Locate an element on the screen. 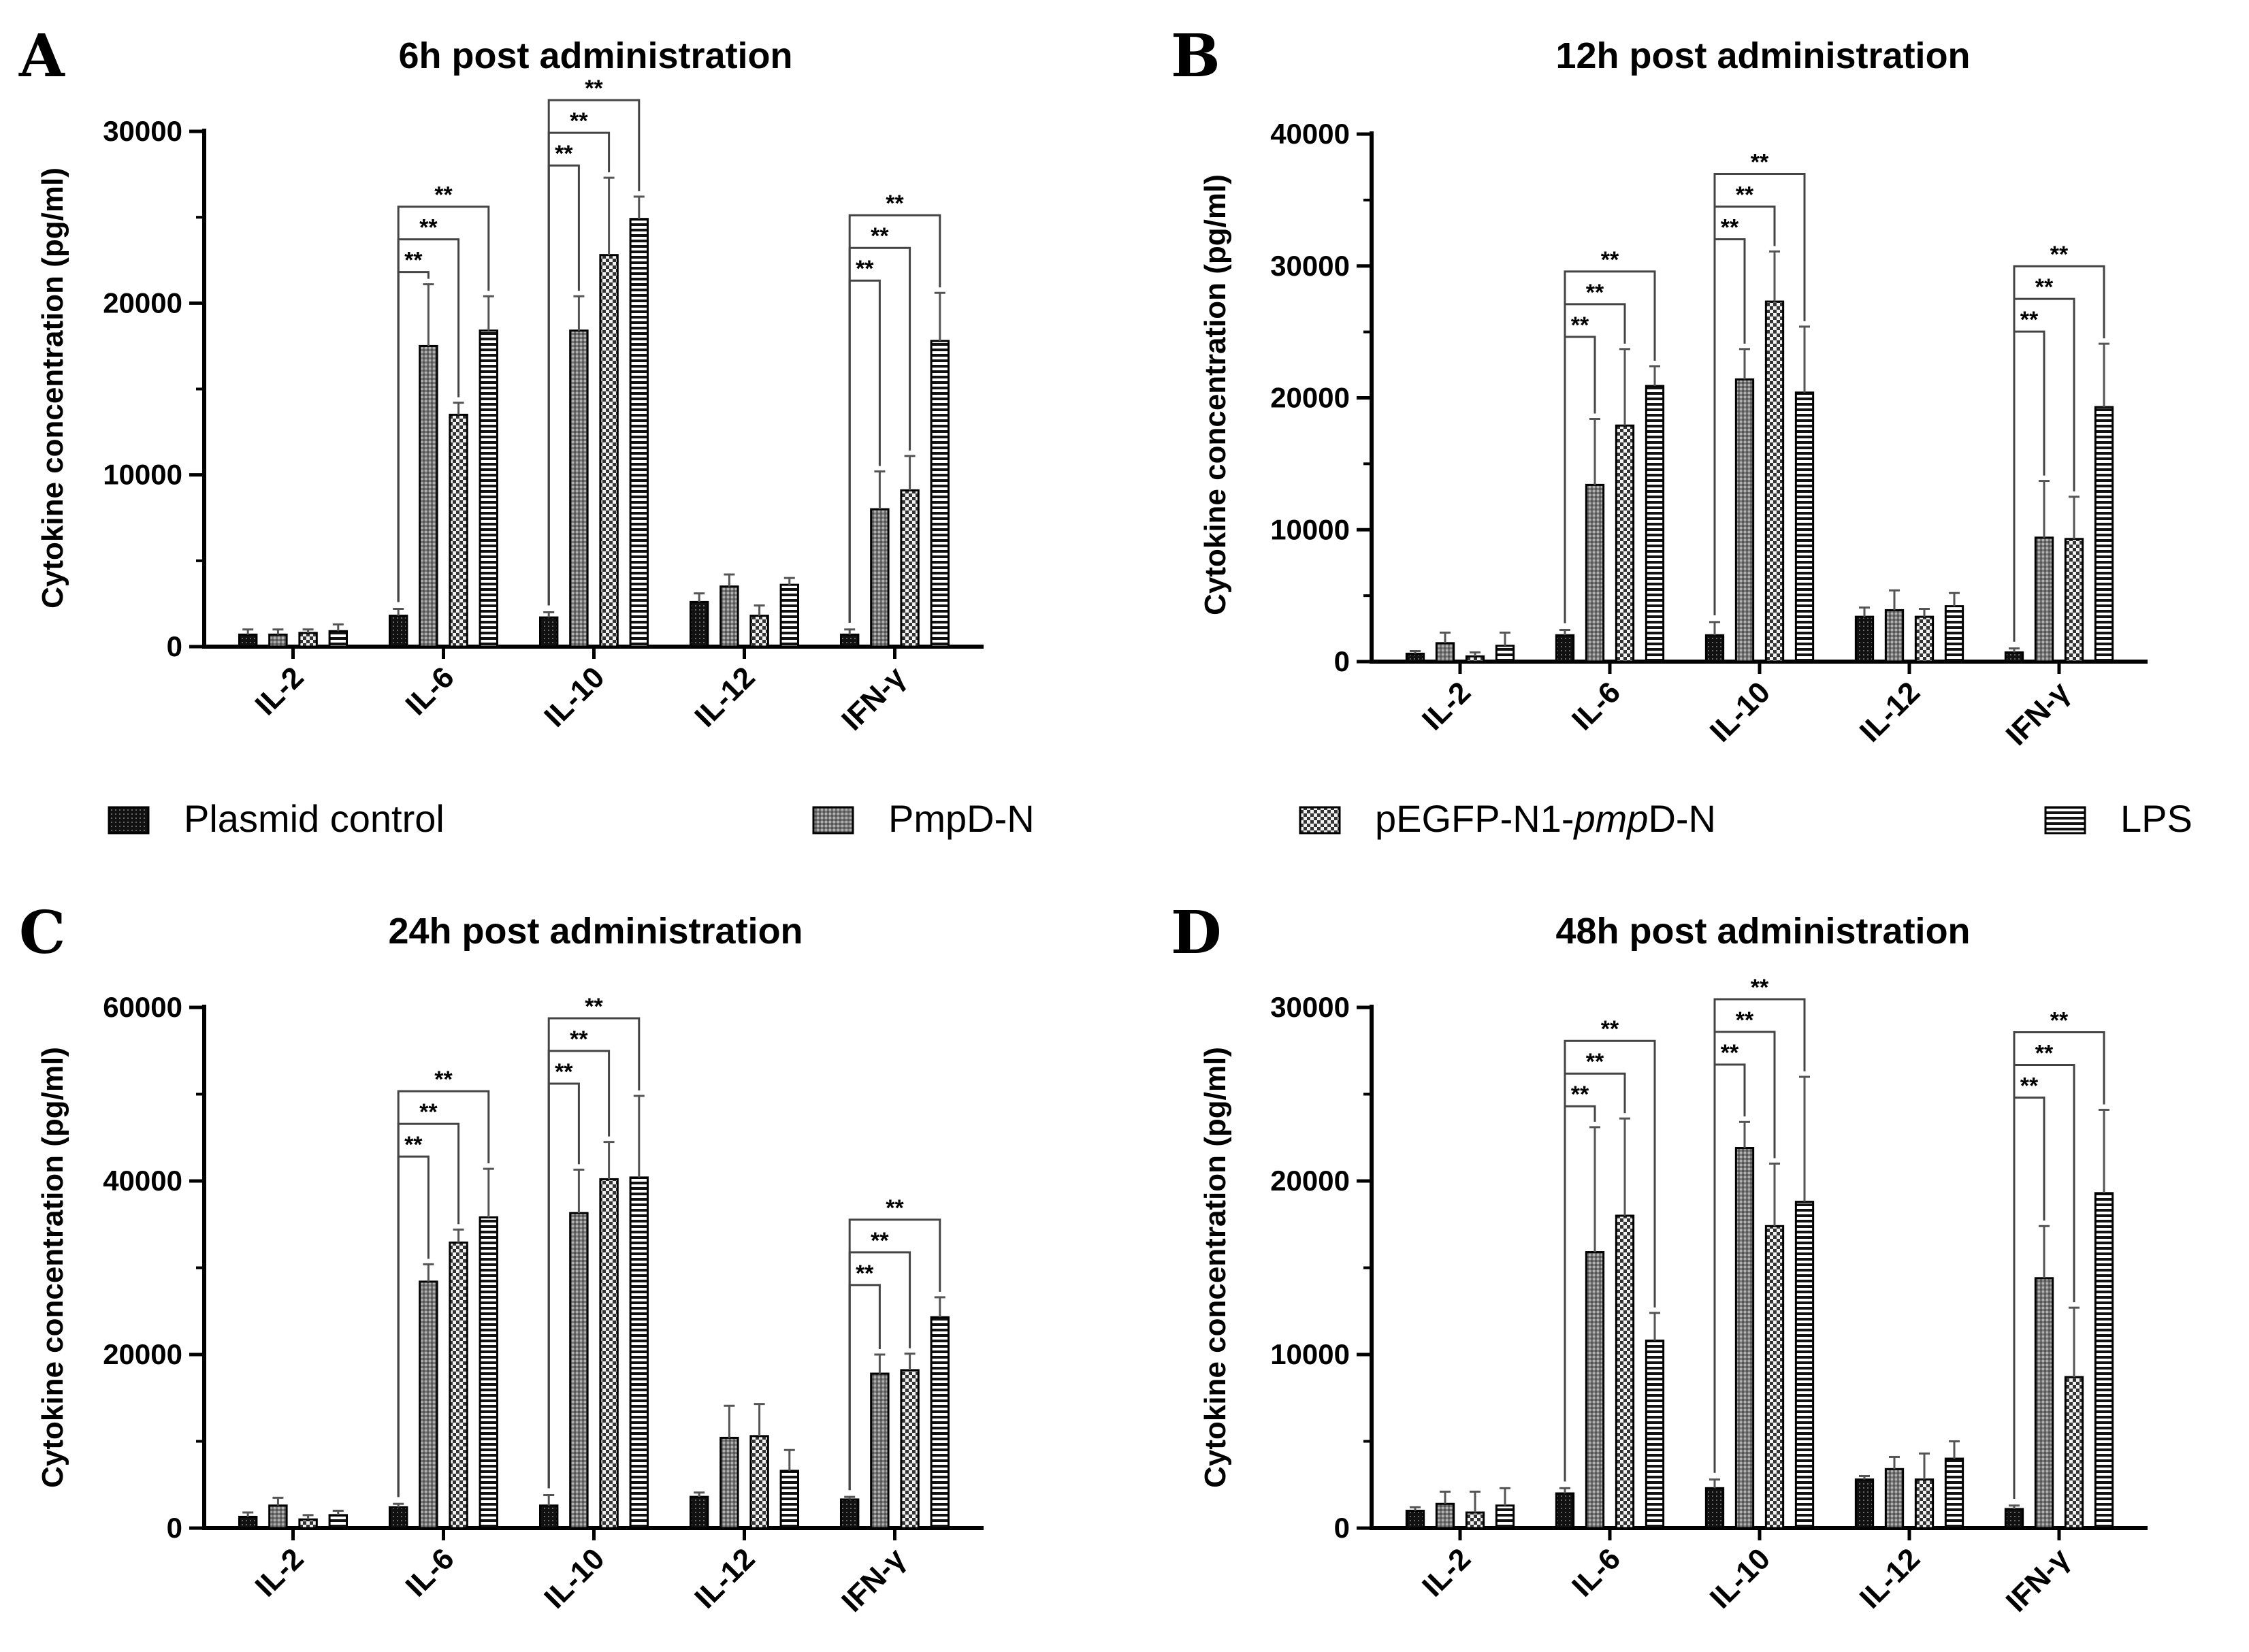 This screenshot has height=1652, width=2249. panel-d-letter: D is located at coordinates (1196, 932).